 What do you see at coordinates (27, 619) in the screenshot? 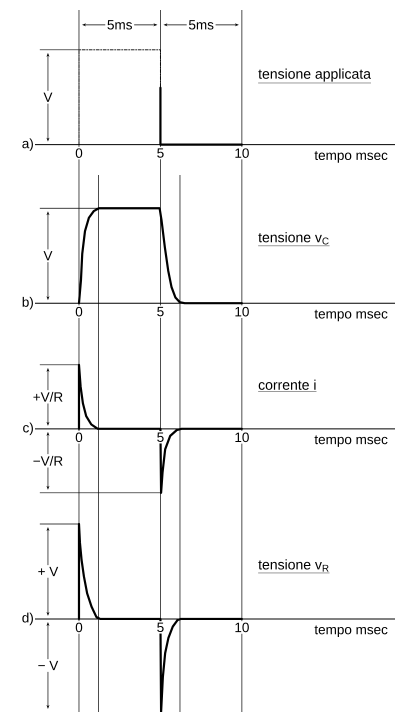
I see `text: d)` at bounding box center [27, 619].